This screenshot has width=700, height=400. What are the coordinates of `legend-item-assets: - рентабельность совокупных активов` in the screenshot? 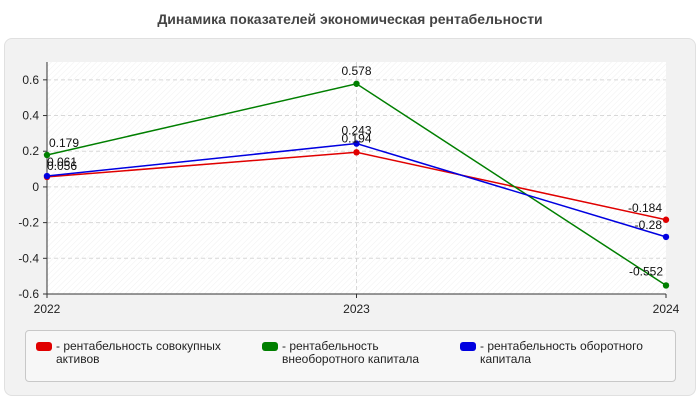 It's located at (138, 353).